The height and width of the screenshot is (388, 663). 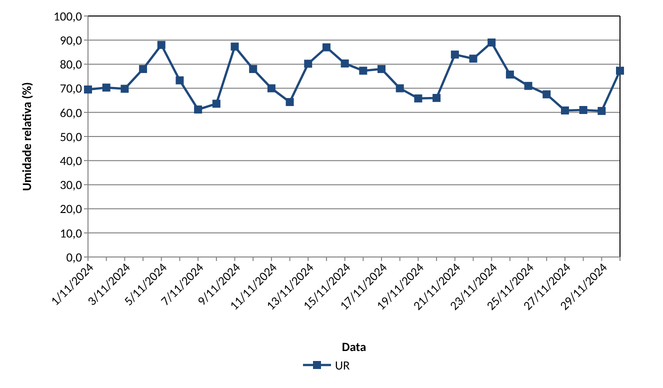 I want to click on y-tick-label: 40,0, so click(x=71, y=161).